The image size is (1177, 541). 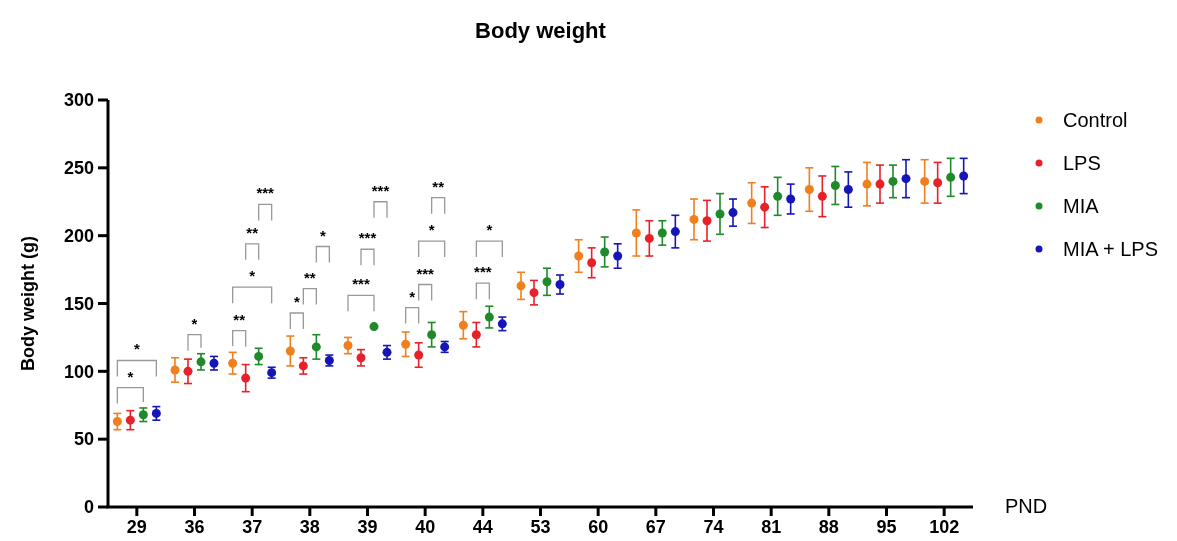 I want to click on y-axis-title: Body weight (g), so click(x=28, y=303).